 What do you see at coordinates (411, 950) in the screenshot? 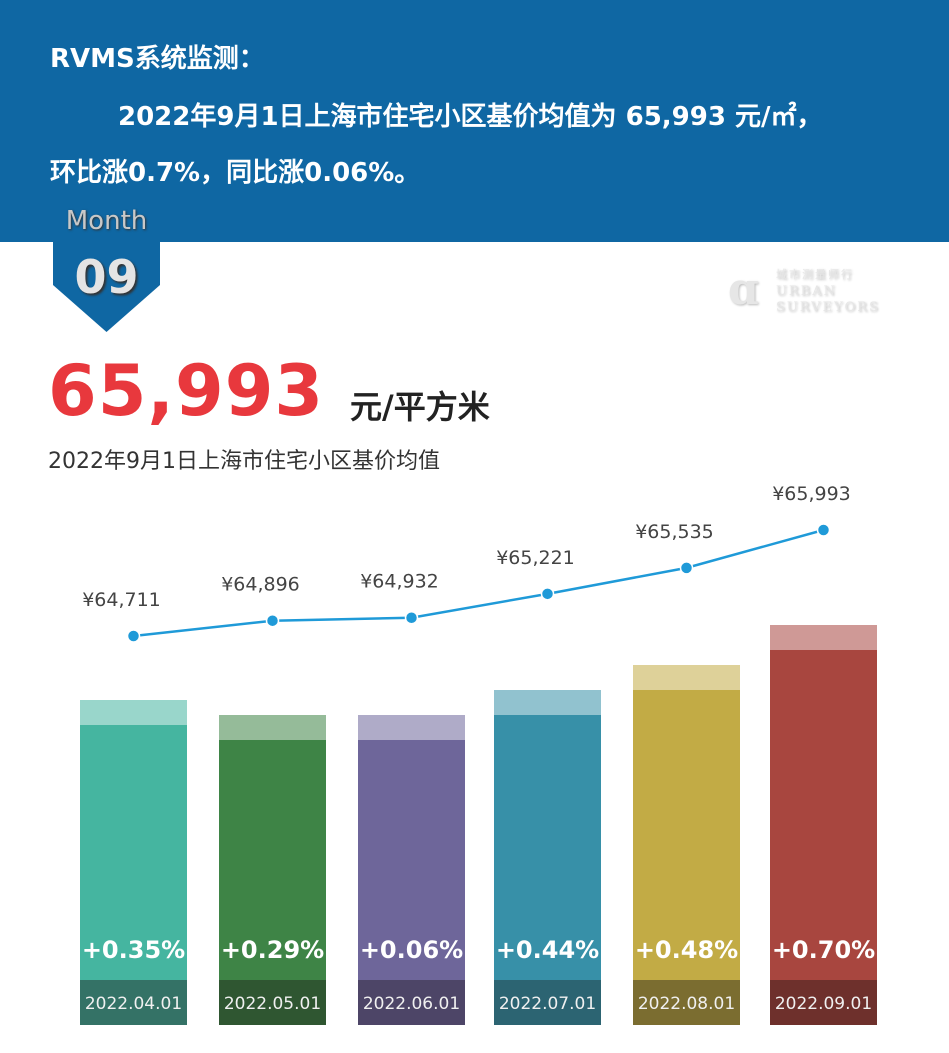
I see `change-label: +0.06%` at bounding box center [411, 950].